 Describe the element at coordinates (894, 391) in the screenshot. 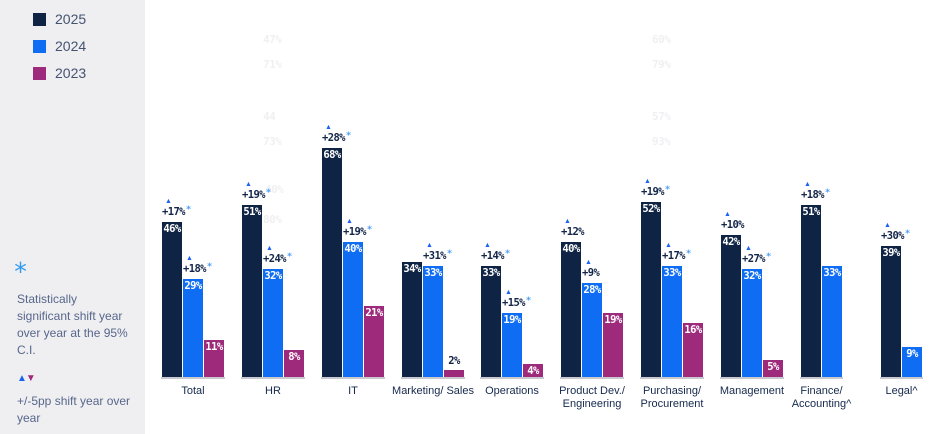

I see `category-label: Legal^` at that location.